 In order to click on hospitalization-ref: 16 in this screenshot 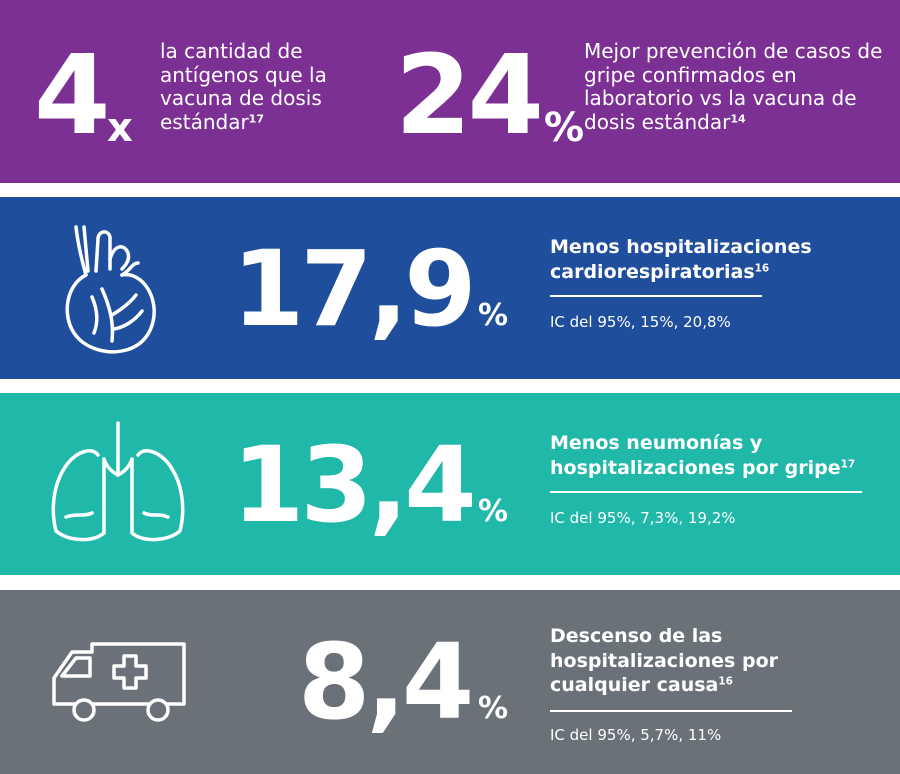, I will do `click(725, 682)`.